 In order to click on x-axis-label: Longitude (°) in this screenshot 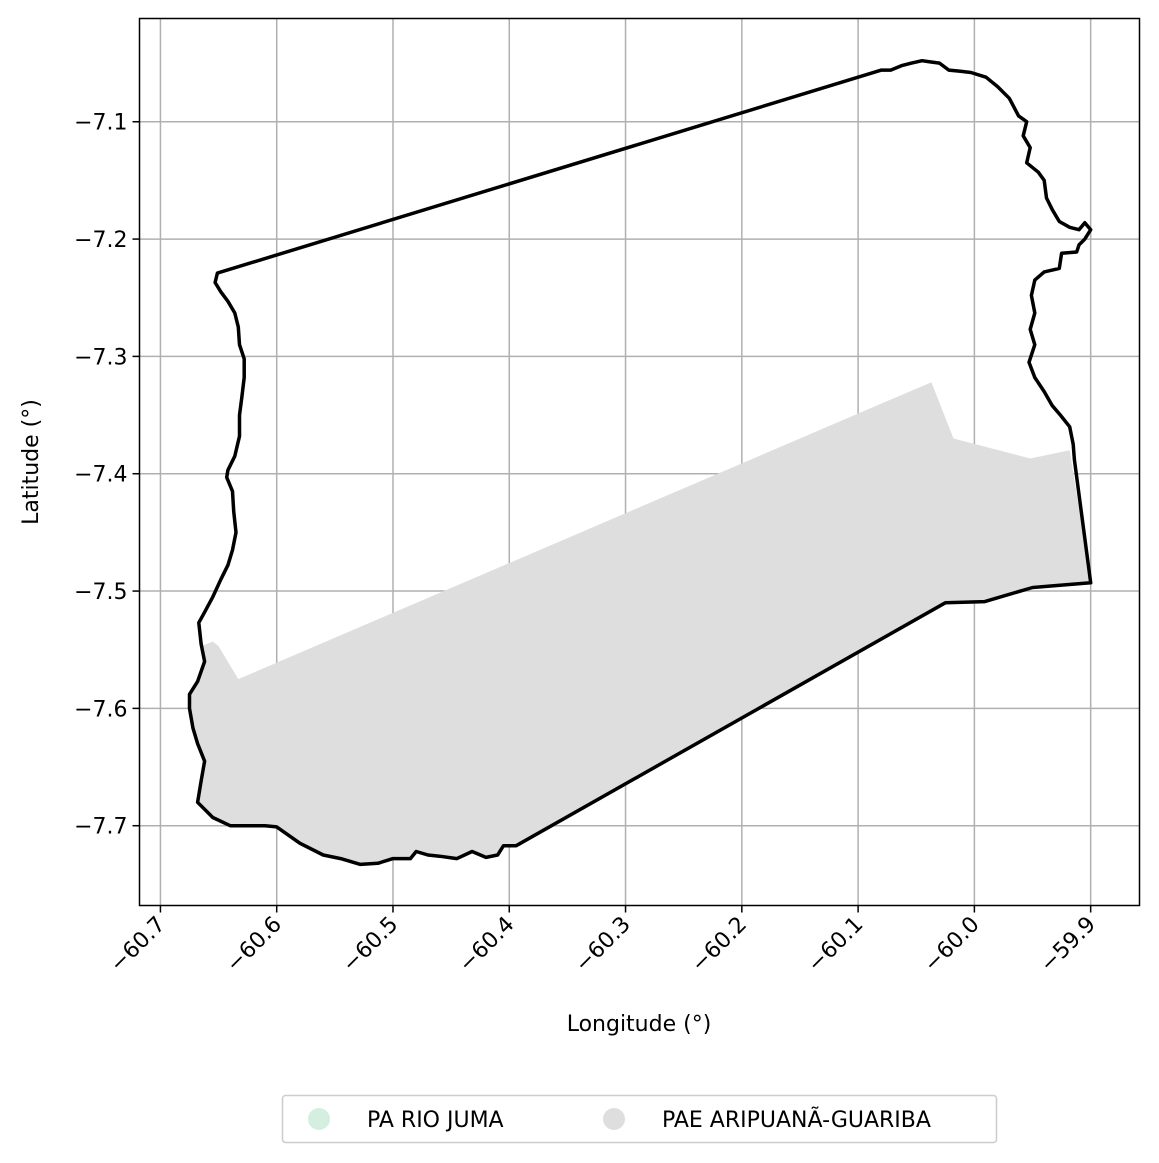, I will do `click(639, 1024)`.